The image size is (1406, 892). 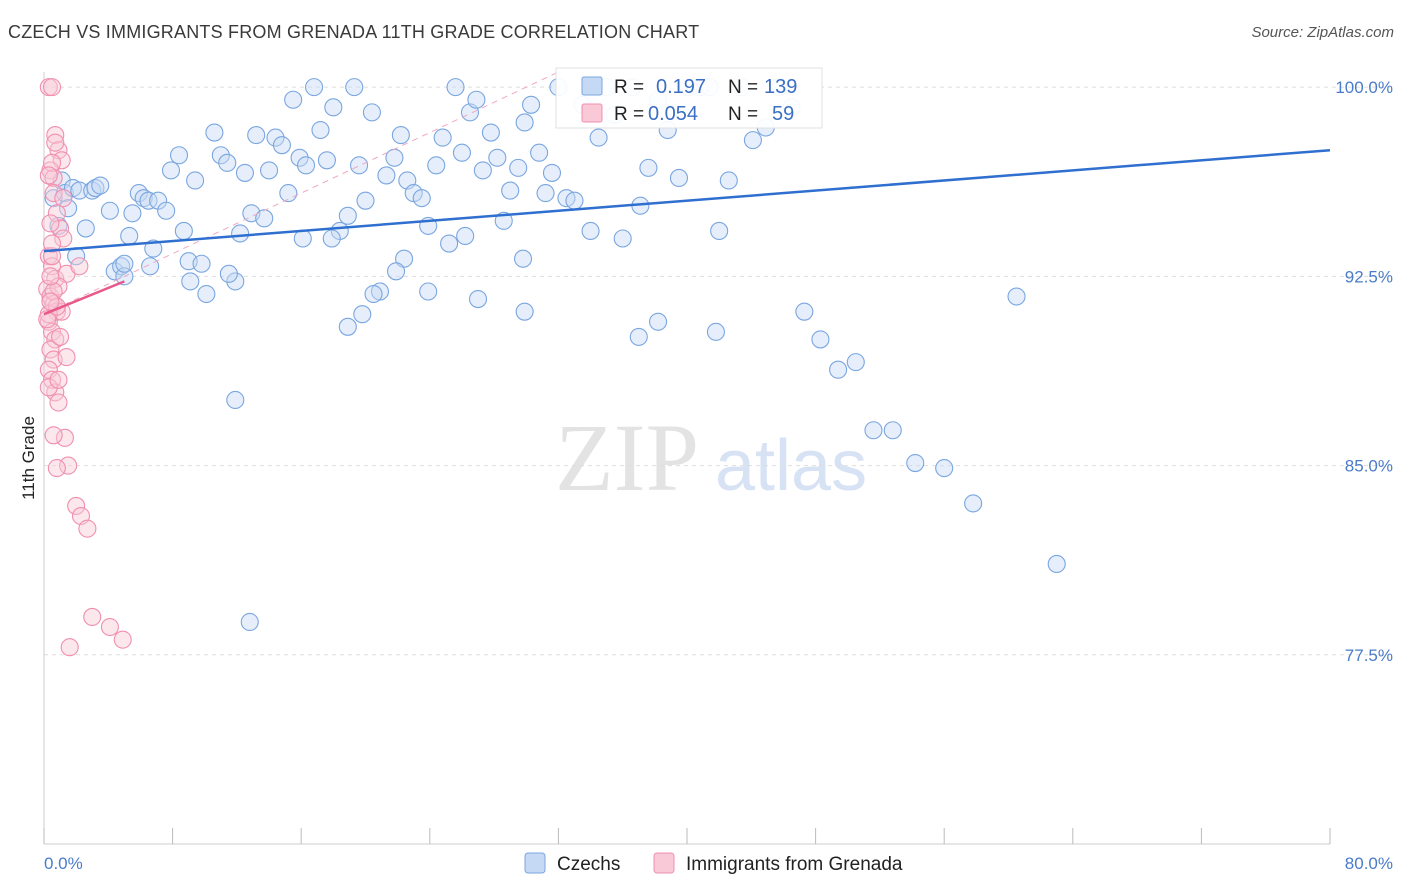 What do you see at coordinates (1322, 32) in the screenshot?
I see `source-label: Source: ZipAtlas.com` at bounding box center [1322, 32].